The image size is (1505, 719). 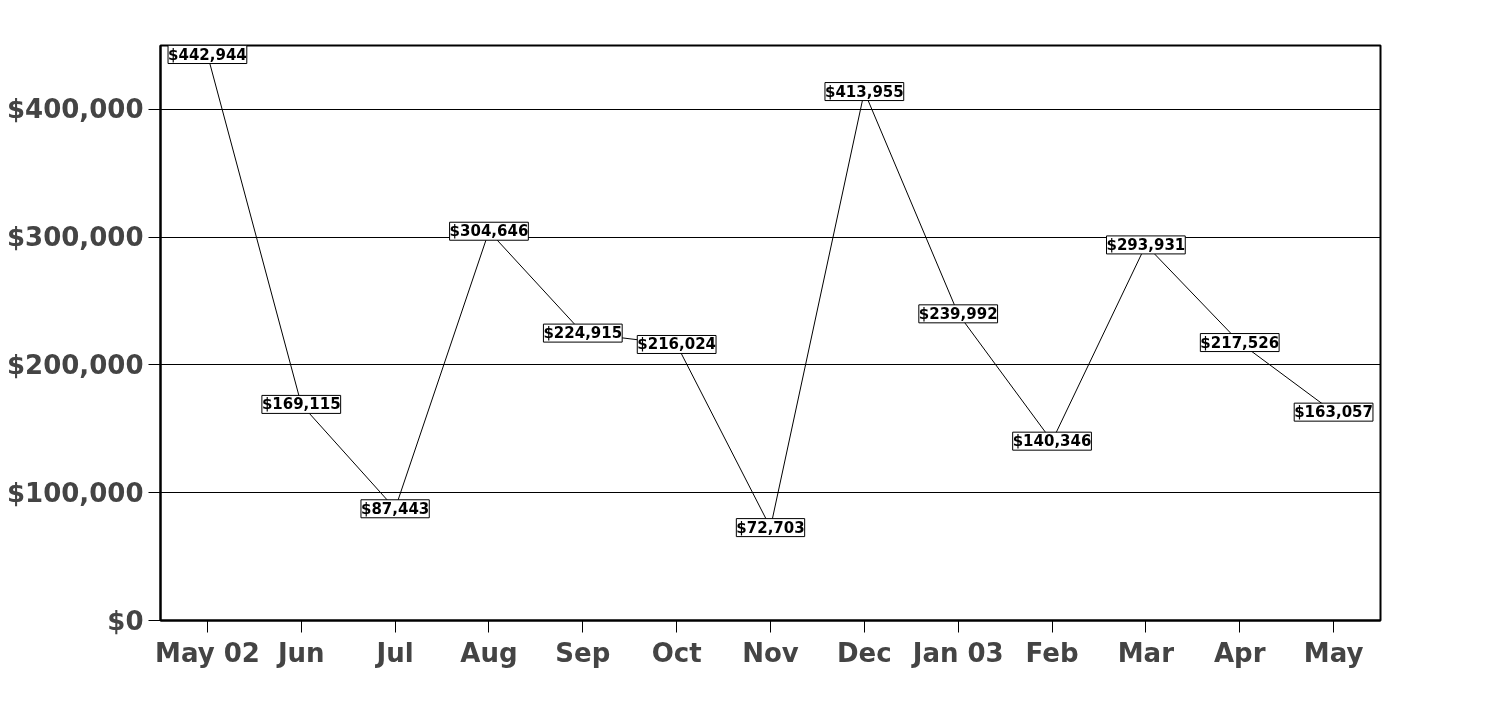 I want to click on text: $72,703, so click(x=770, y=527).